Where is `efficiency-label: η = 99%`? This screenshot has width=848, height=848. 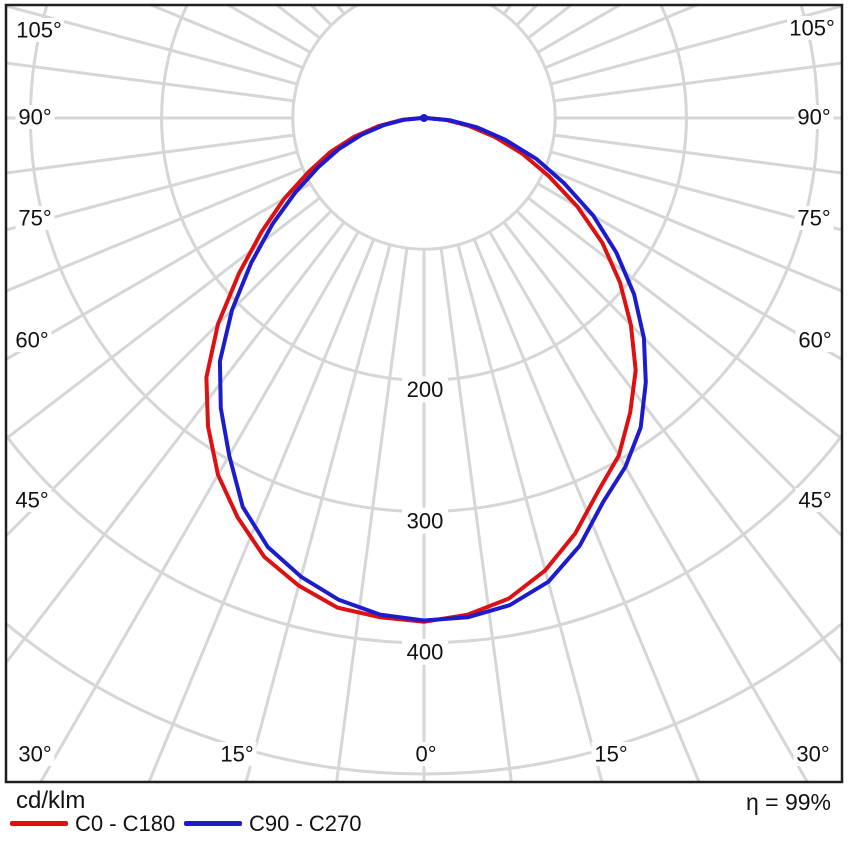
efficiency-label: η = 99% is located at coordinates (788, 802).